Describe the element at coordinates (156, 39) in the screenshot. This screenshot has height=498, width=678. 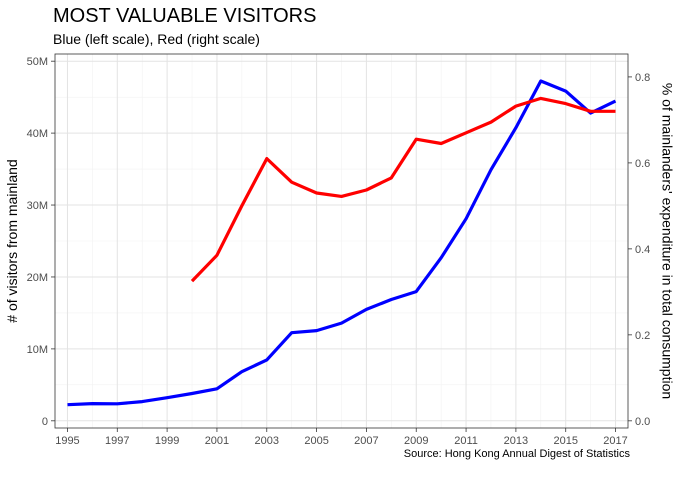
I see `chart-subtitle: Blue (left scale), Red (right scale)` at that location.